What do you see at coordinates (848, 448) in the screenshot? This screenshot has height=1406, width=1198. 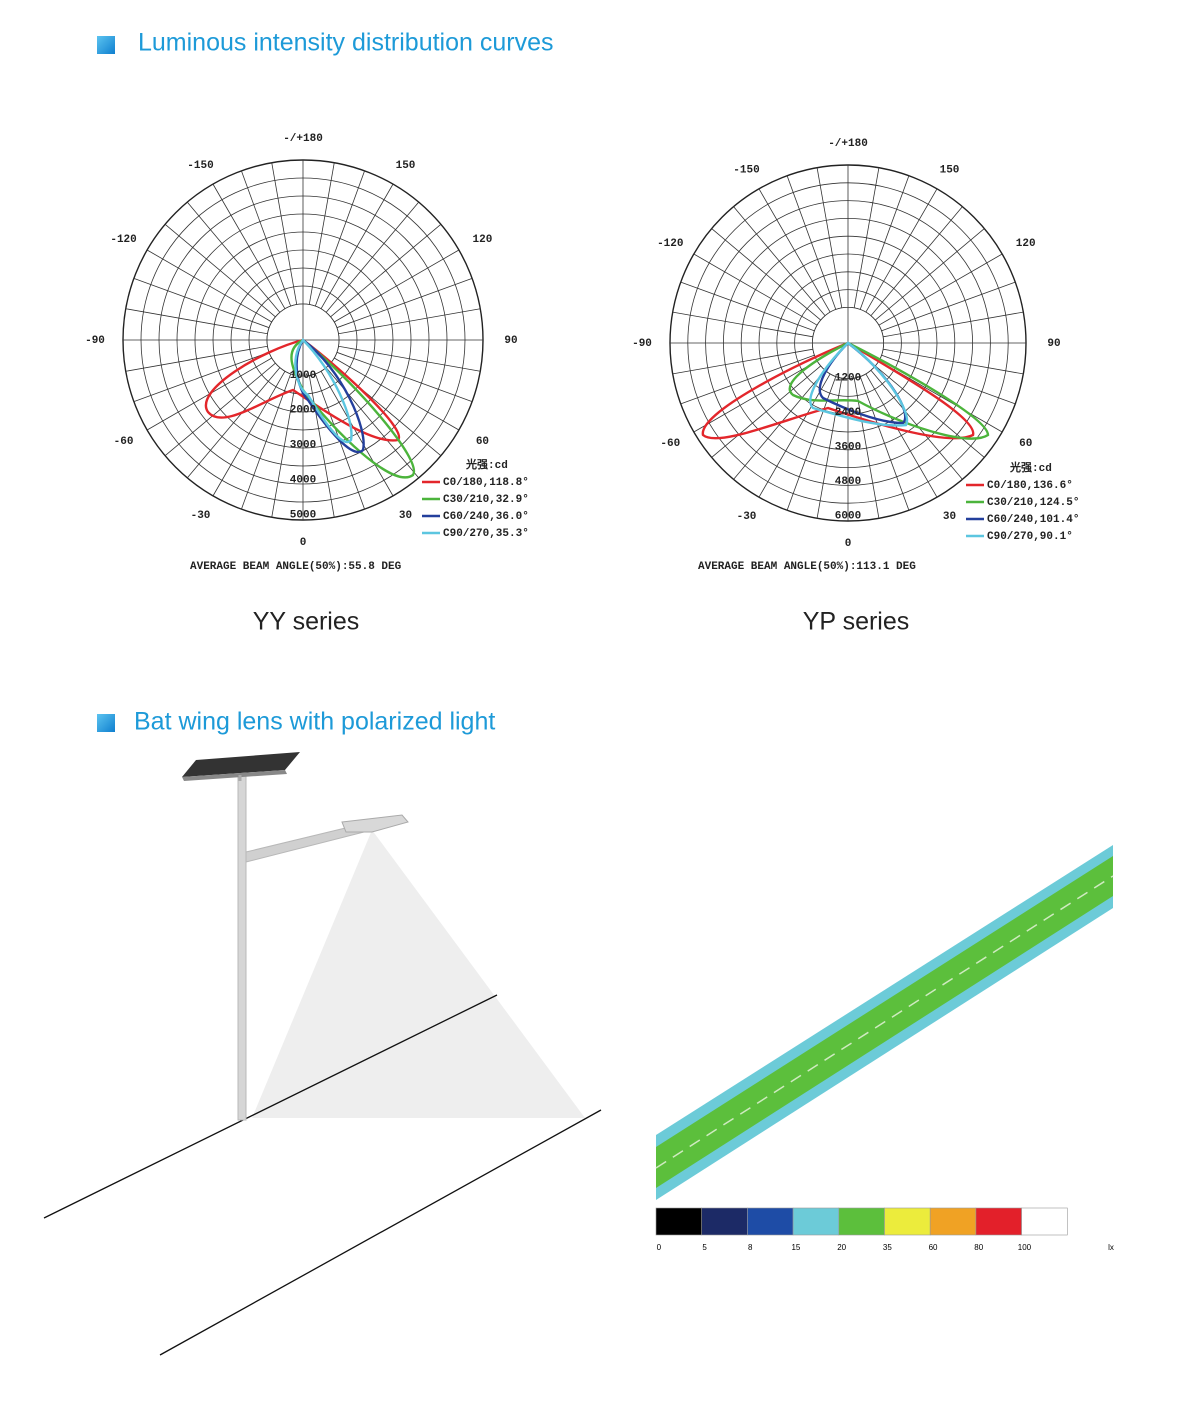 I see `radial-label: 3600` at bounding box center [848, 448].